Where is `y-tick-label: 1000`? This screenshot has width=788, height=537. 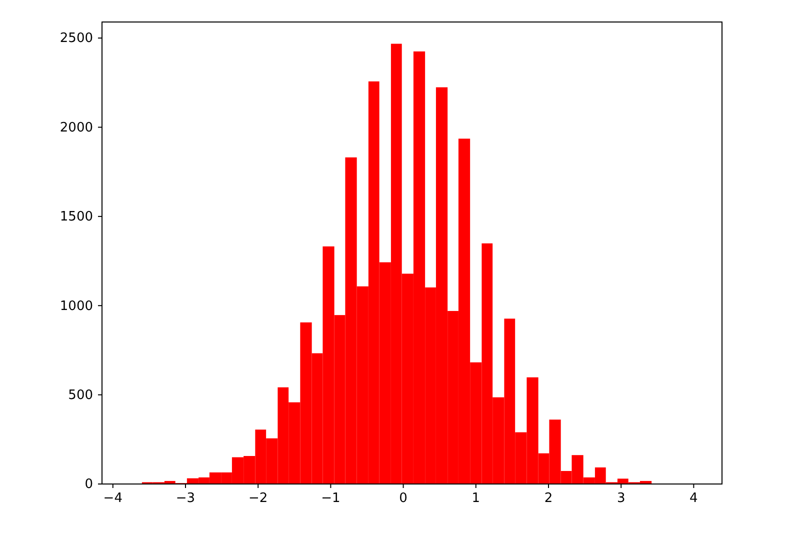
y-tick-label: 1000 is located at coordinates (76, 306).